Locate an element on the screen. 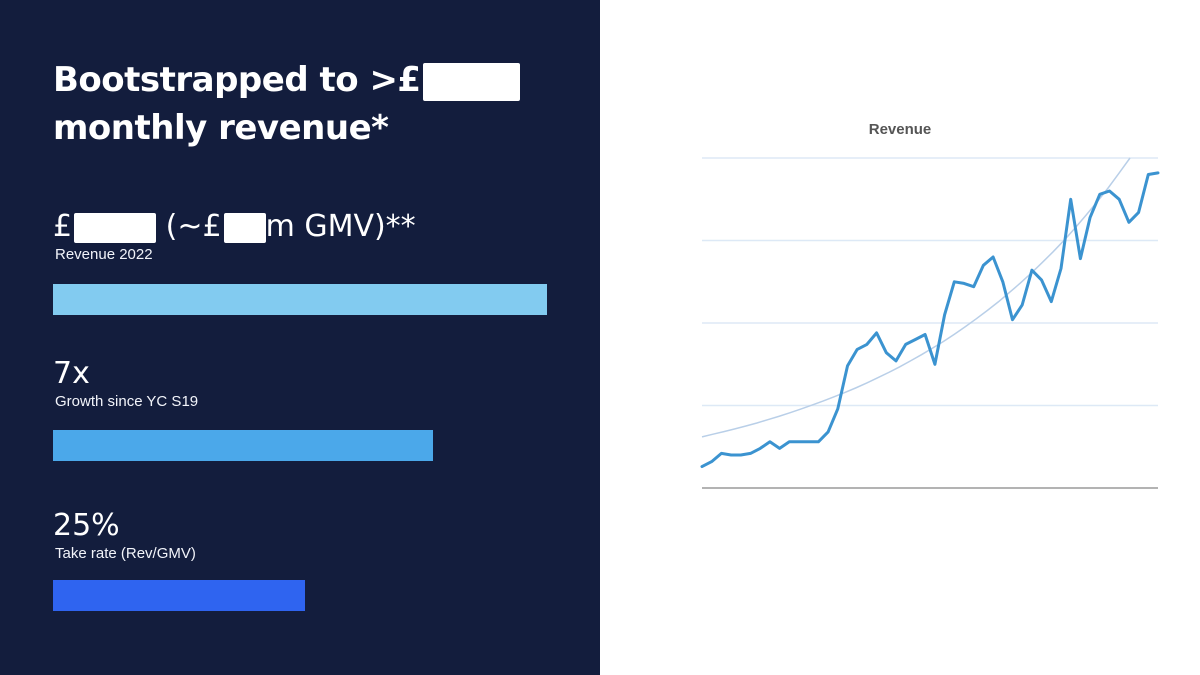 Image resolution: width=1200 pixels, height=675 pixels. slide-headline: Bootstrapped to >£ monthly revenue* is located at coordinates (313, 104).